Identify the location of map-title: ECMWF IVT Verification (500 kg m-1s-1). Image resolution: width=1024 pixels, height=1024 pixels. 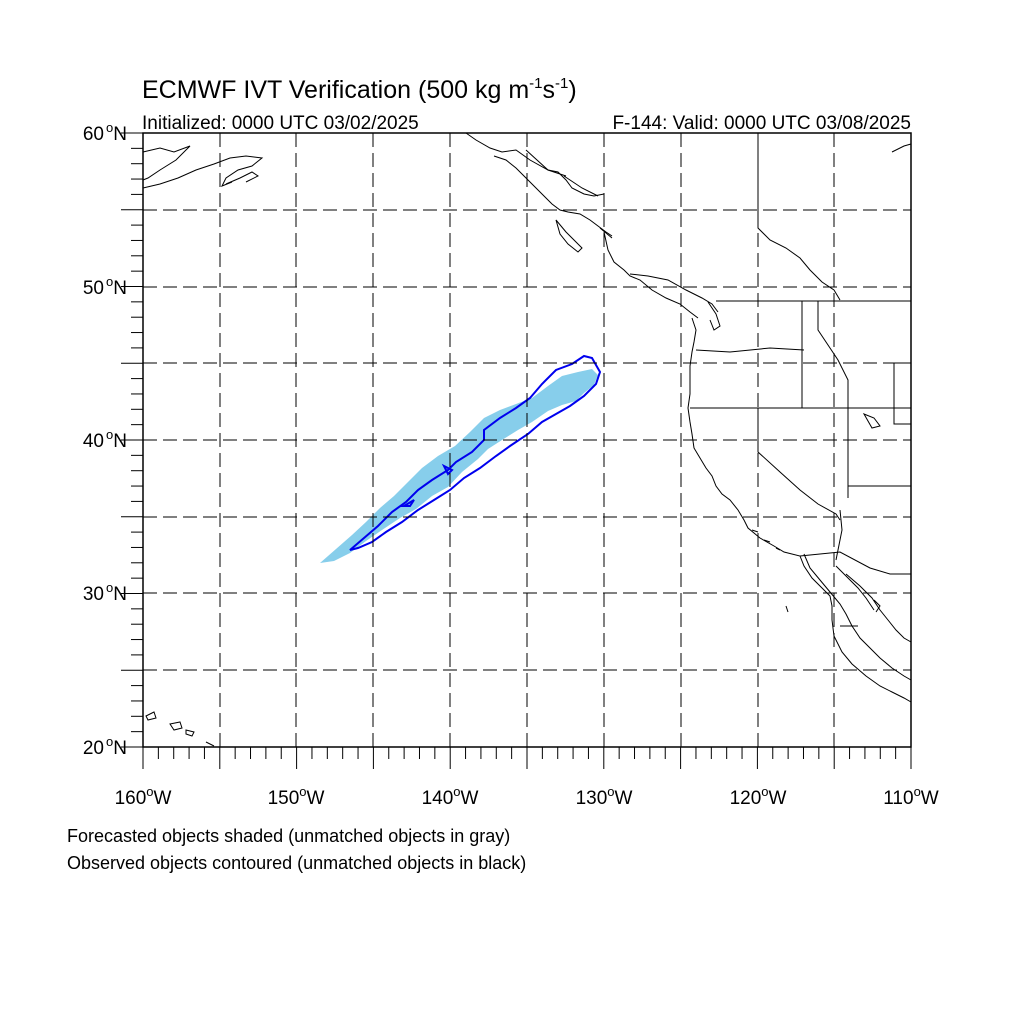
(359, 89).